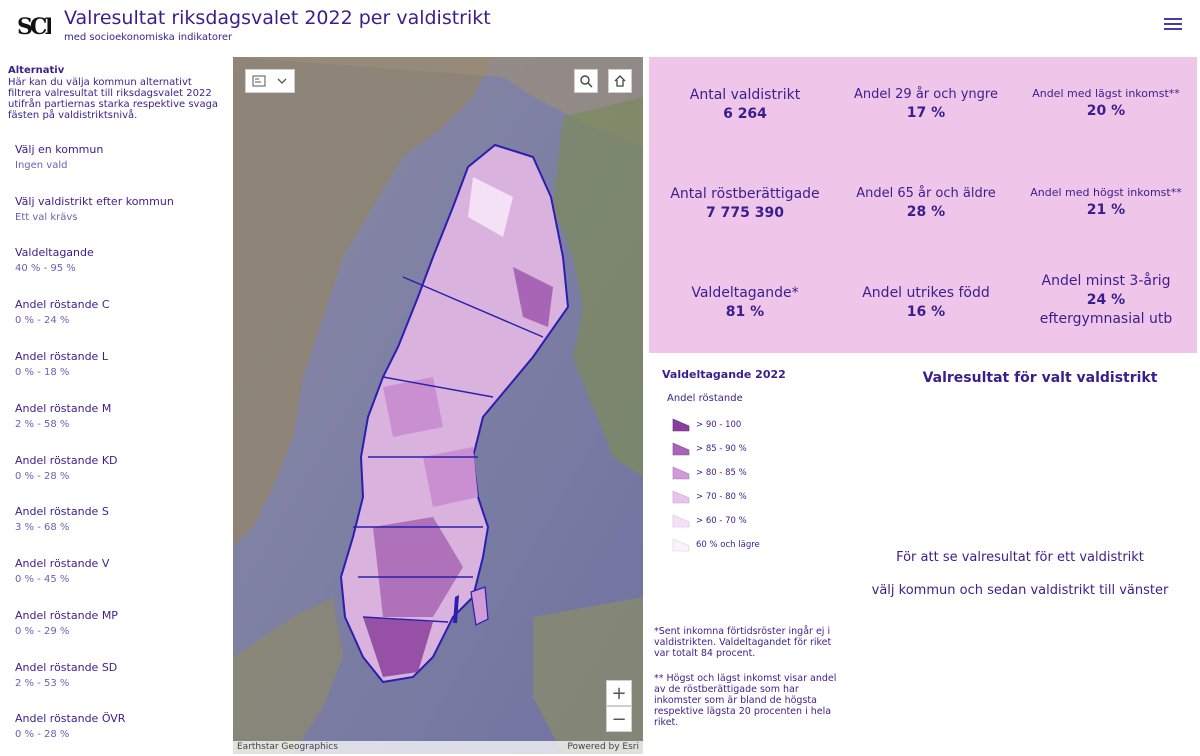 The height and width of the screenshot is (756, 1200). Describe the element at coordinates (926, 203) in the screenshot. I see `stat-andel-65: Andel 65 år och äldre 28 %` at that location.